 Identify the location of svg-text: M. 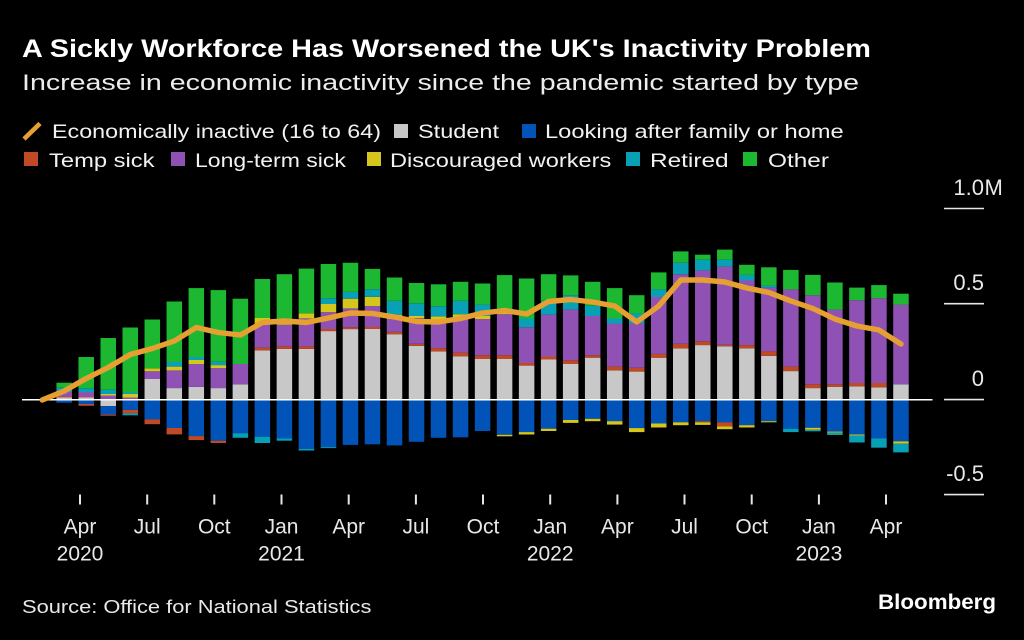
(994, 187).